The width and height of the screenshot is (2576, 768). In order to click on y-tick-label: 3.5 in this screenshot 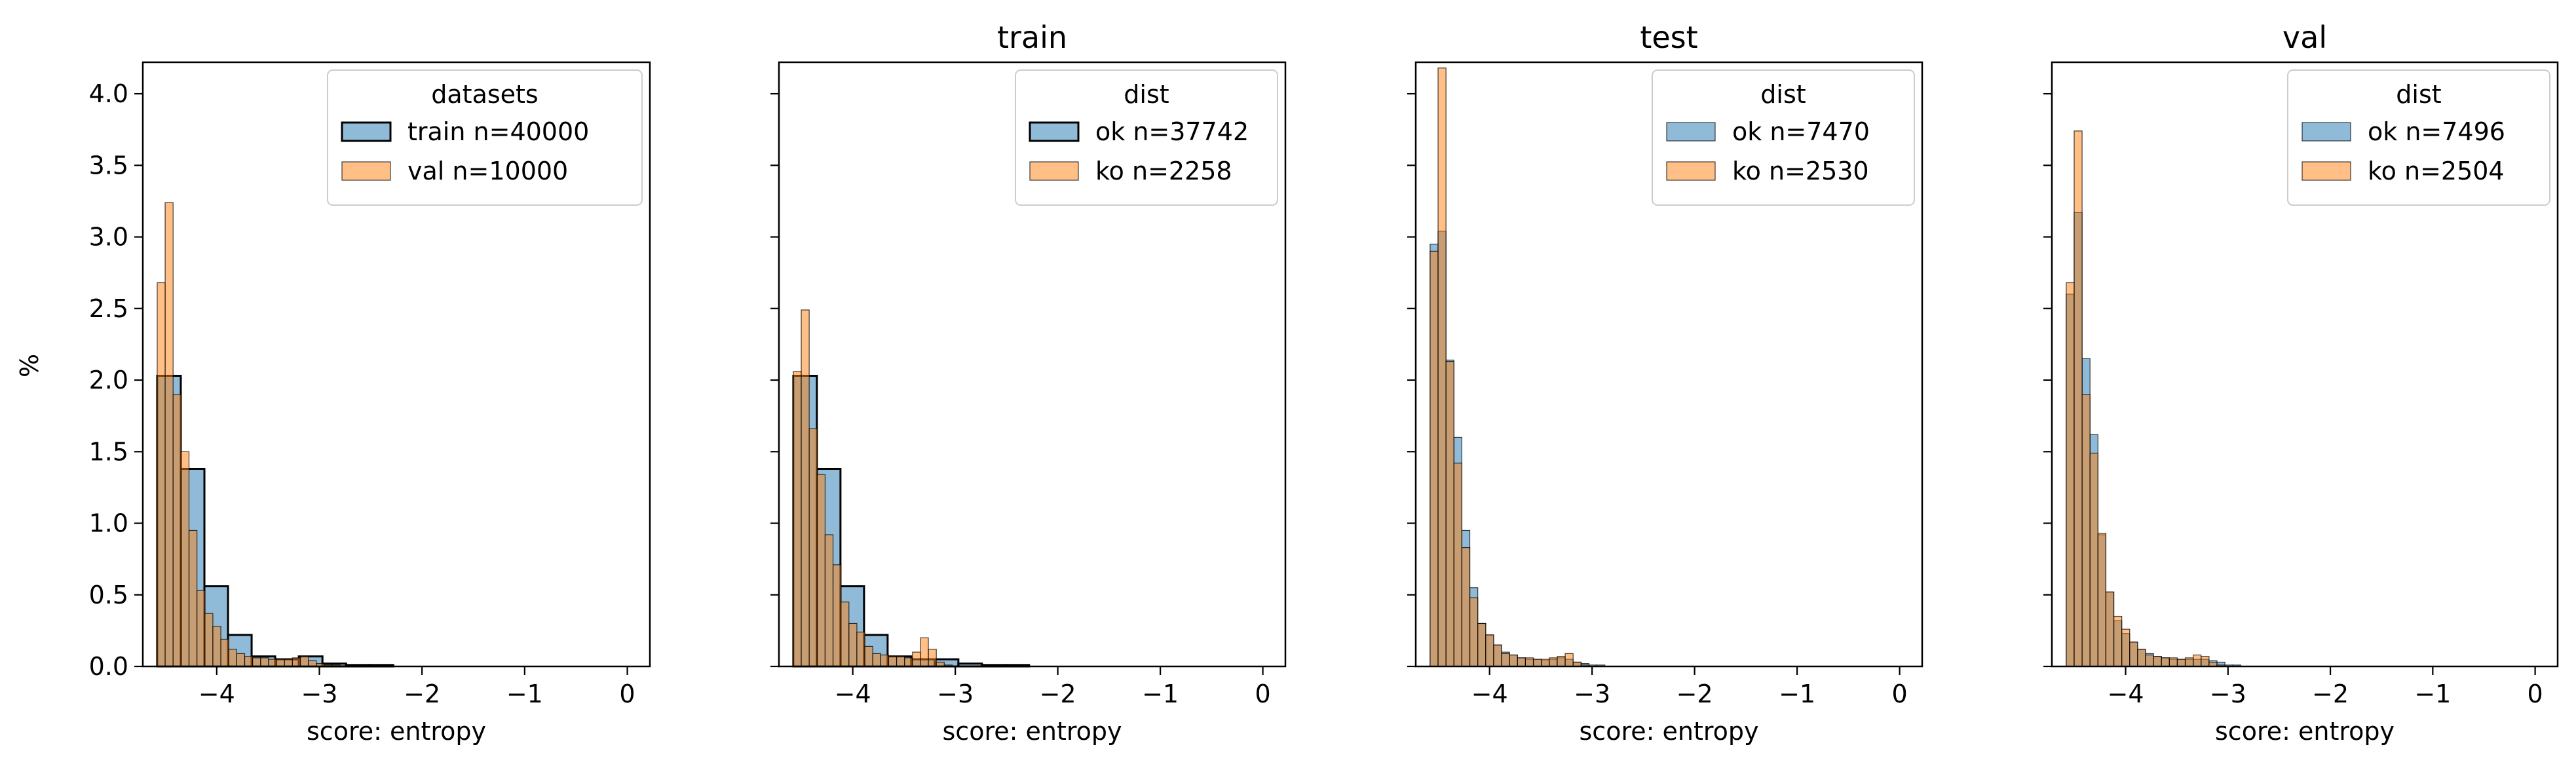, I will do `click(109, 165)`.